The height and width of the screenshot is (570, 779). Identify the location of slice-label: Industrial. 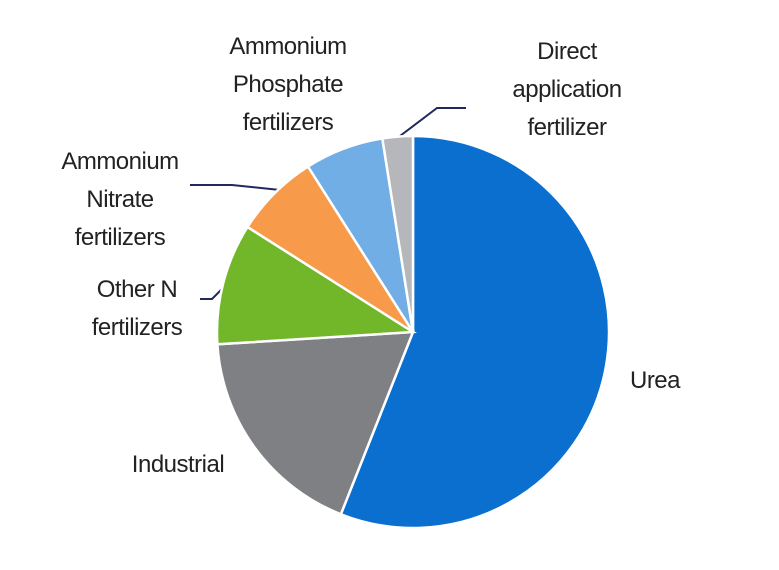
(178, 464).